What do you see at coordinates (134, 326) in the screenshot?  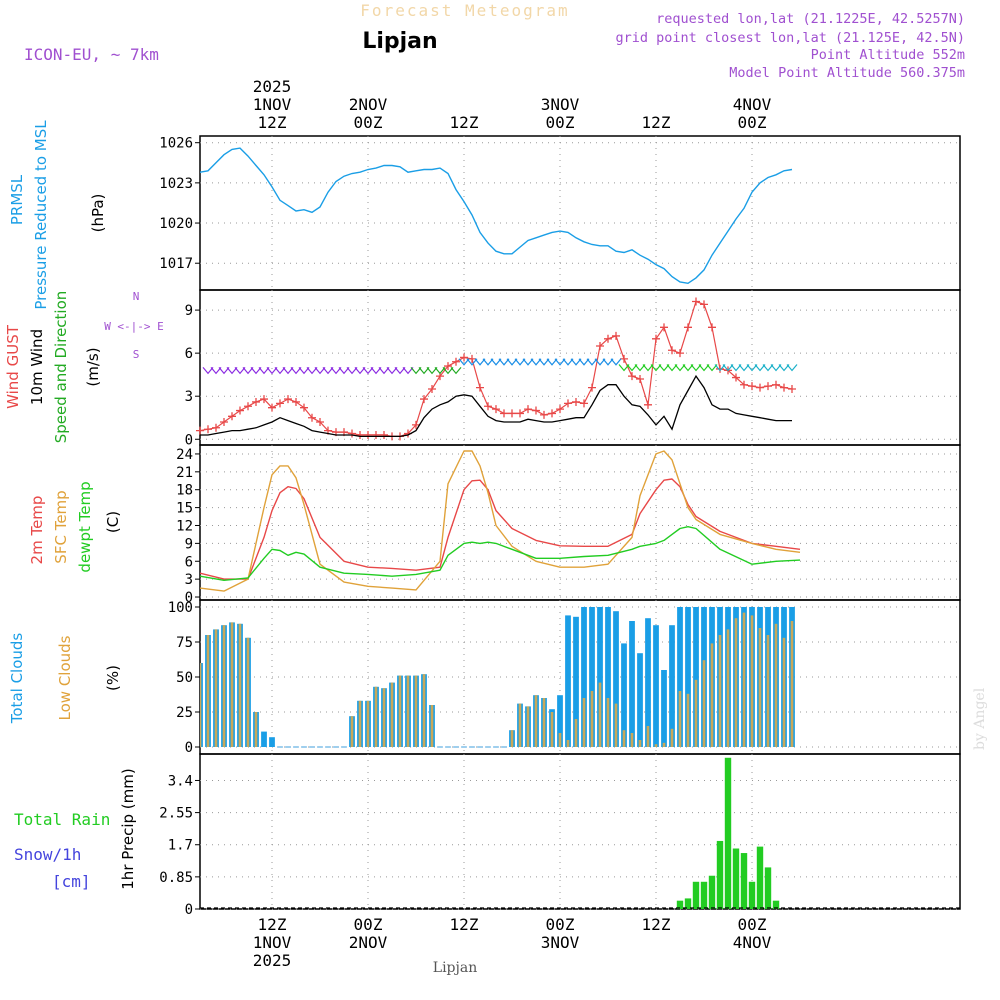 I see `compass-west-east: W <-|-> E` at bounding box center [134, 326].